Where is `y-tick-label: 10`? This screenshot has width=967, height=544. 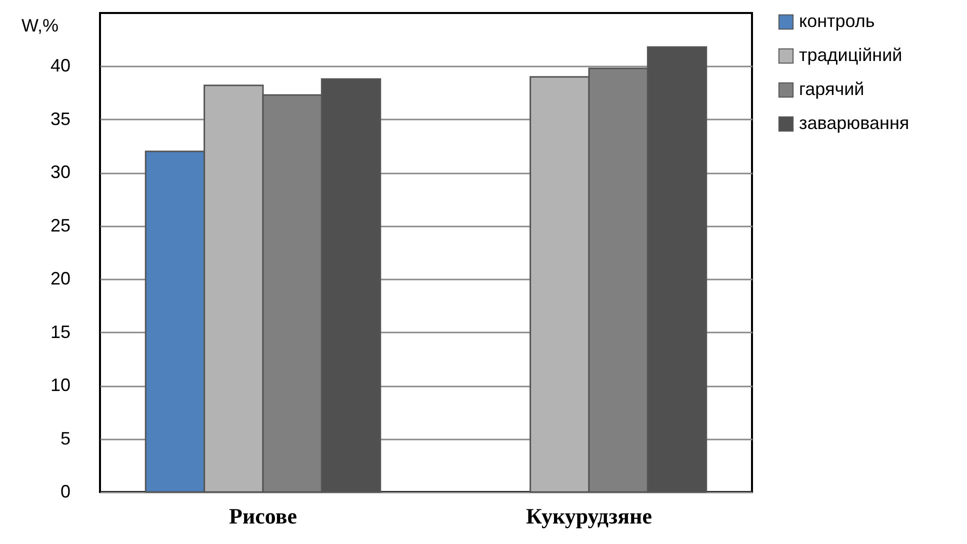 y-tick-label: 10 is located at coordinates (60, 385).